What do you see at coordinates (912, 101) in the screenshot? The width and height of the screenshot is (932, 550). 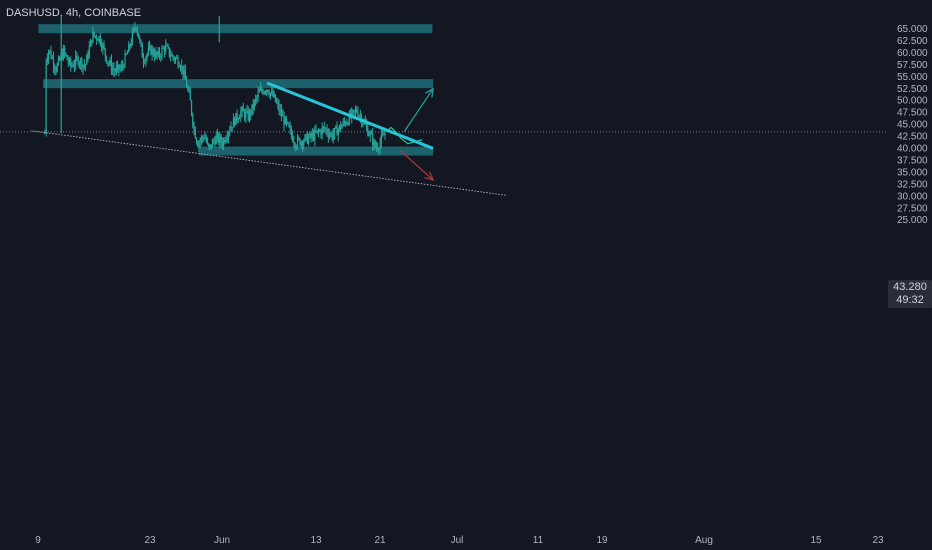 I see `y-tick-label: 50.000` at bounding box center [912, 101].